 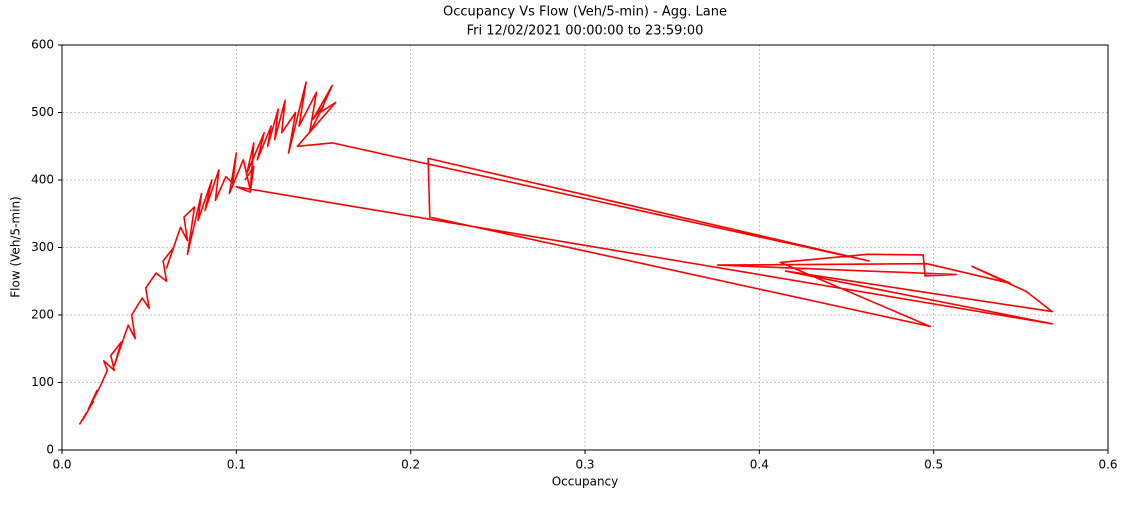 I want to click on x-tick-label: 0.0, so click(x=61, y=465).